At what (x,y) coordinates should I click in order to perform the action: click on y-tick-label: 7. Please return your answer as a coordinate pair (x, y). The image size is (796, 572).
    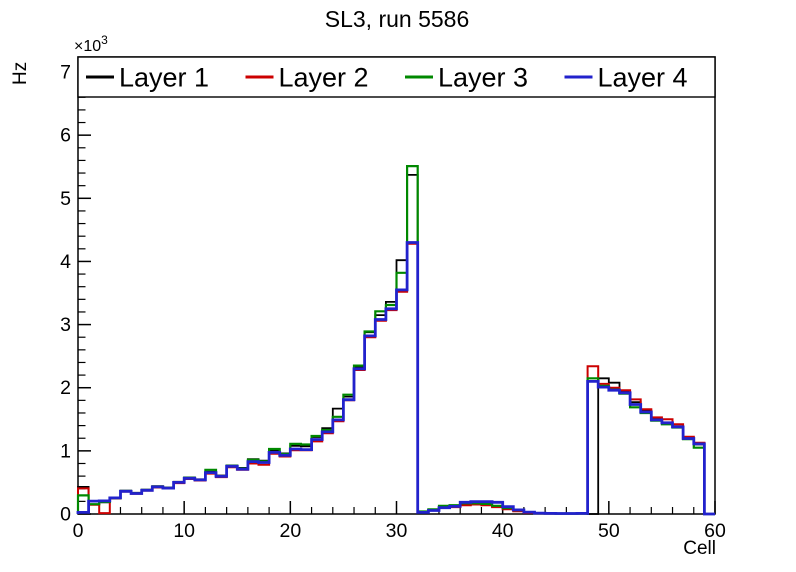
    Looking at the image, I should click on (65, 73).